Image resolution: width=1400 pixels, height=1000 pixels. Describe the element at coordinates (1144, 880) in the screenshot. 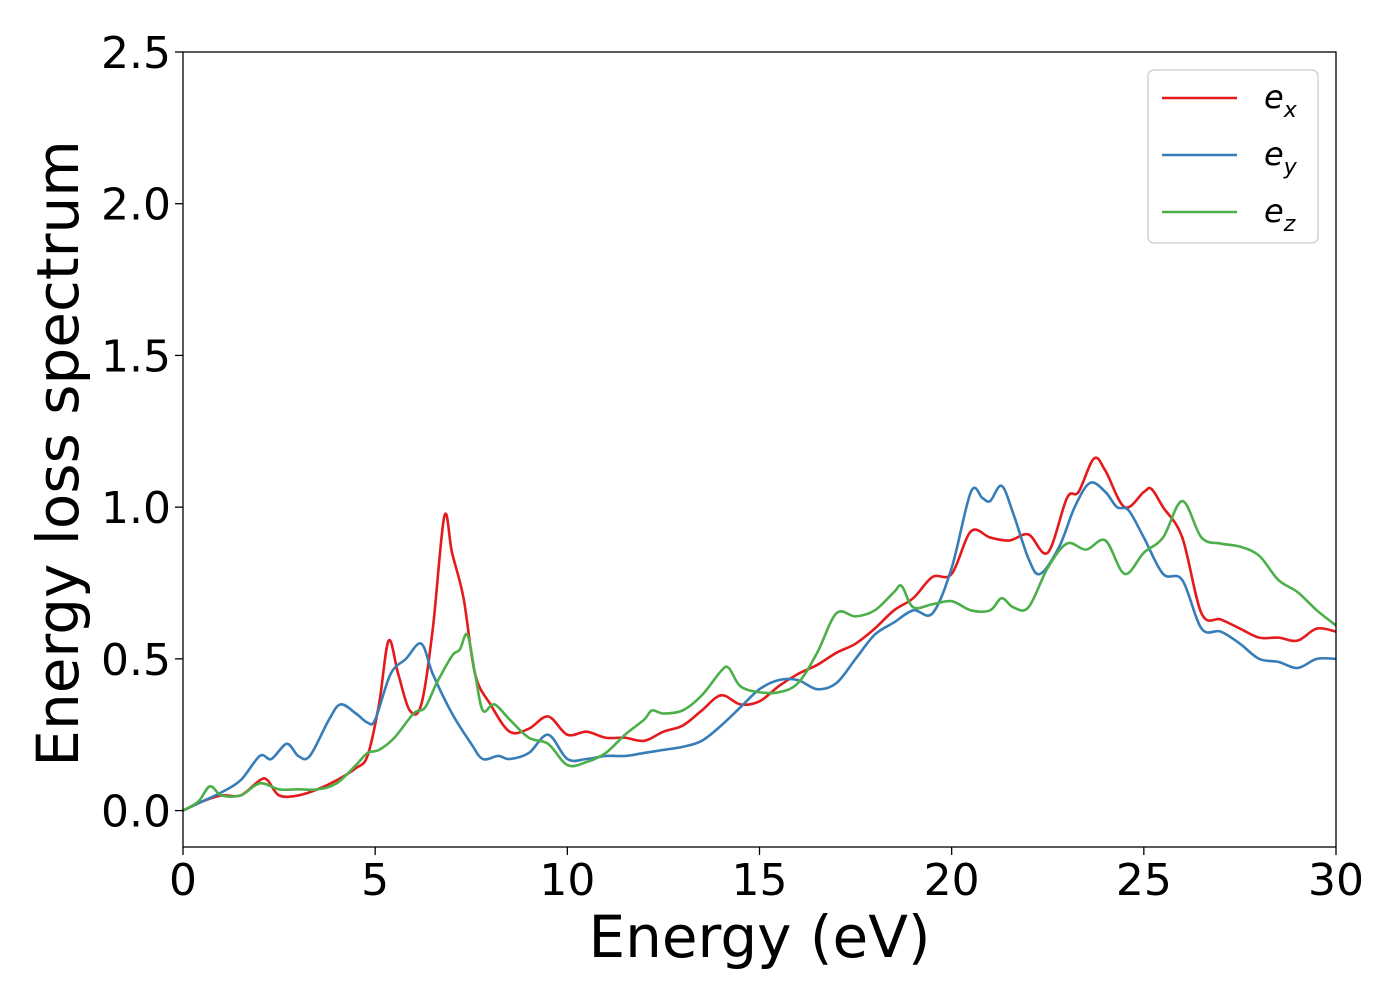

I see `x-tick-label: 25` at that location.